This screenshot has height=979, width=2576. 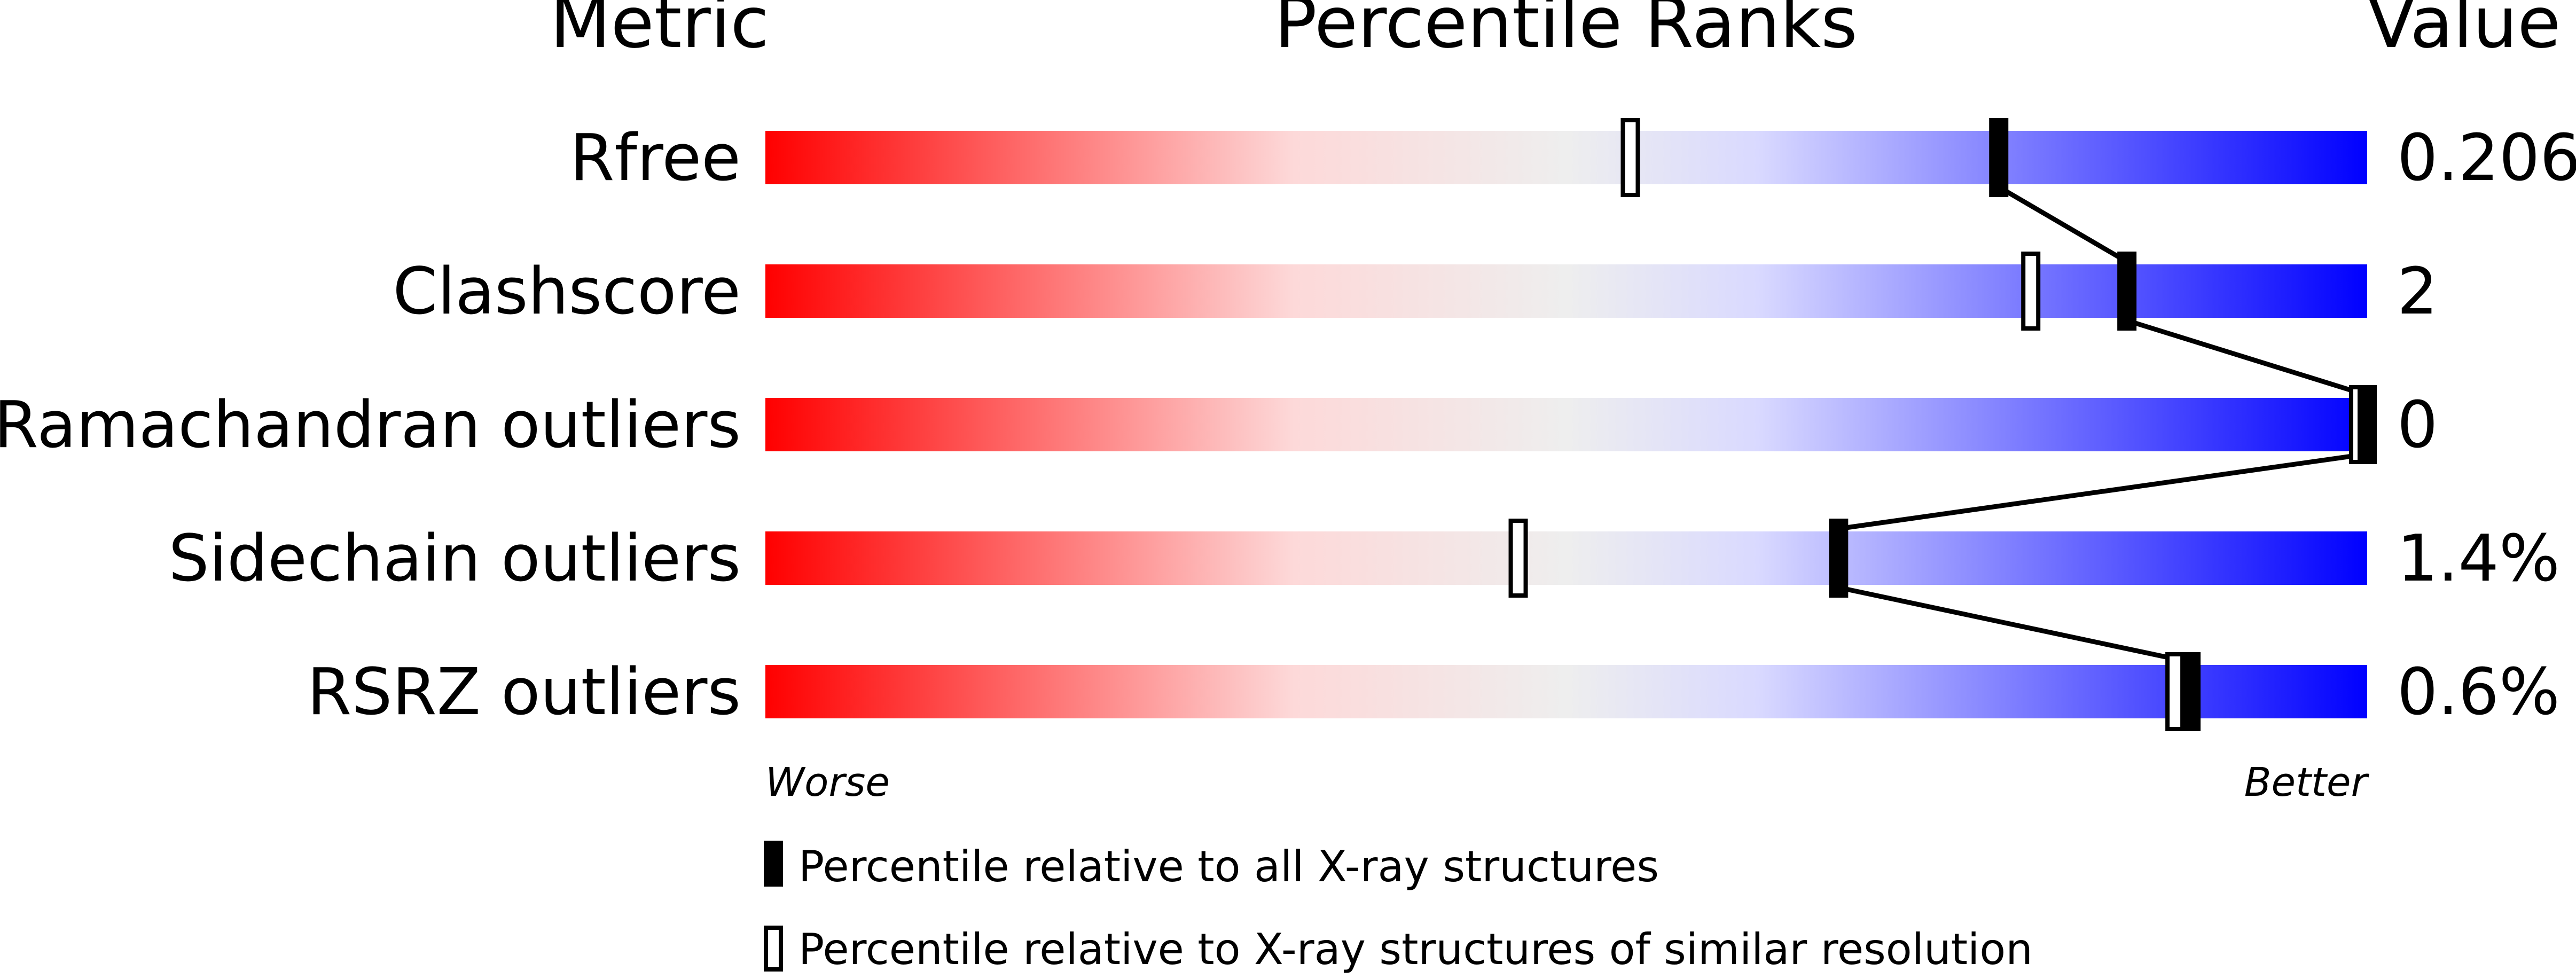 I want to click on legend-filled-marker, so click(x=773, y=864).